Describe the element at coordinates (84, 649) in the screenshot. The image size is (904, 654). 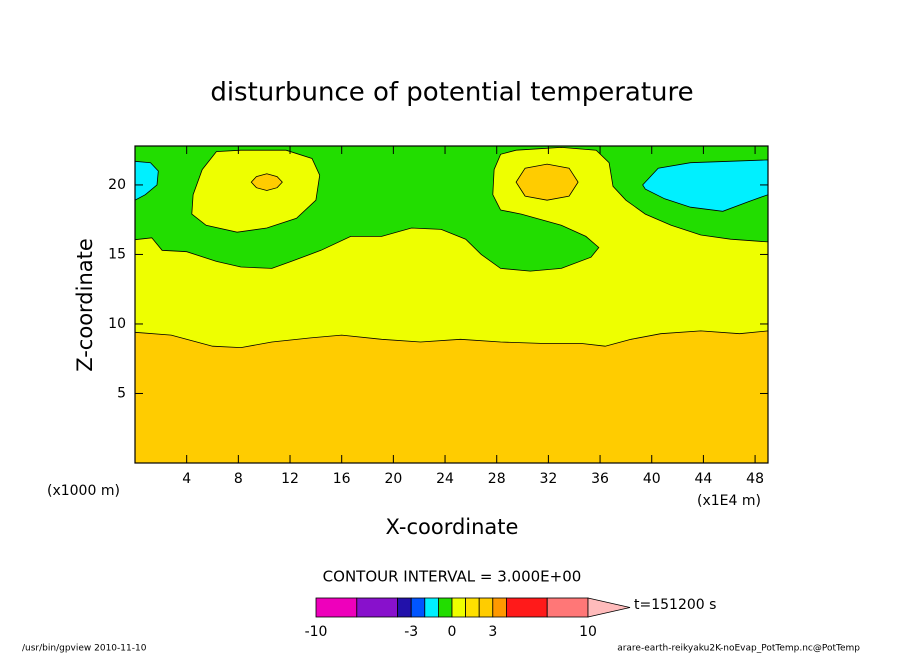
I see `footer-left: /usr/bin/gpview 2010-11-10` at that location.